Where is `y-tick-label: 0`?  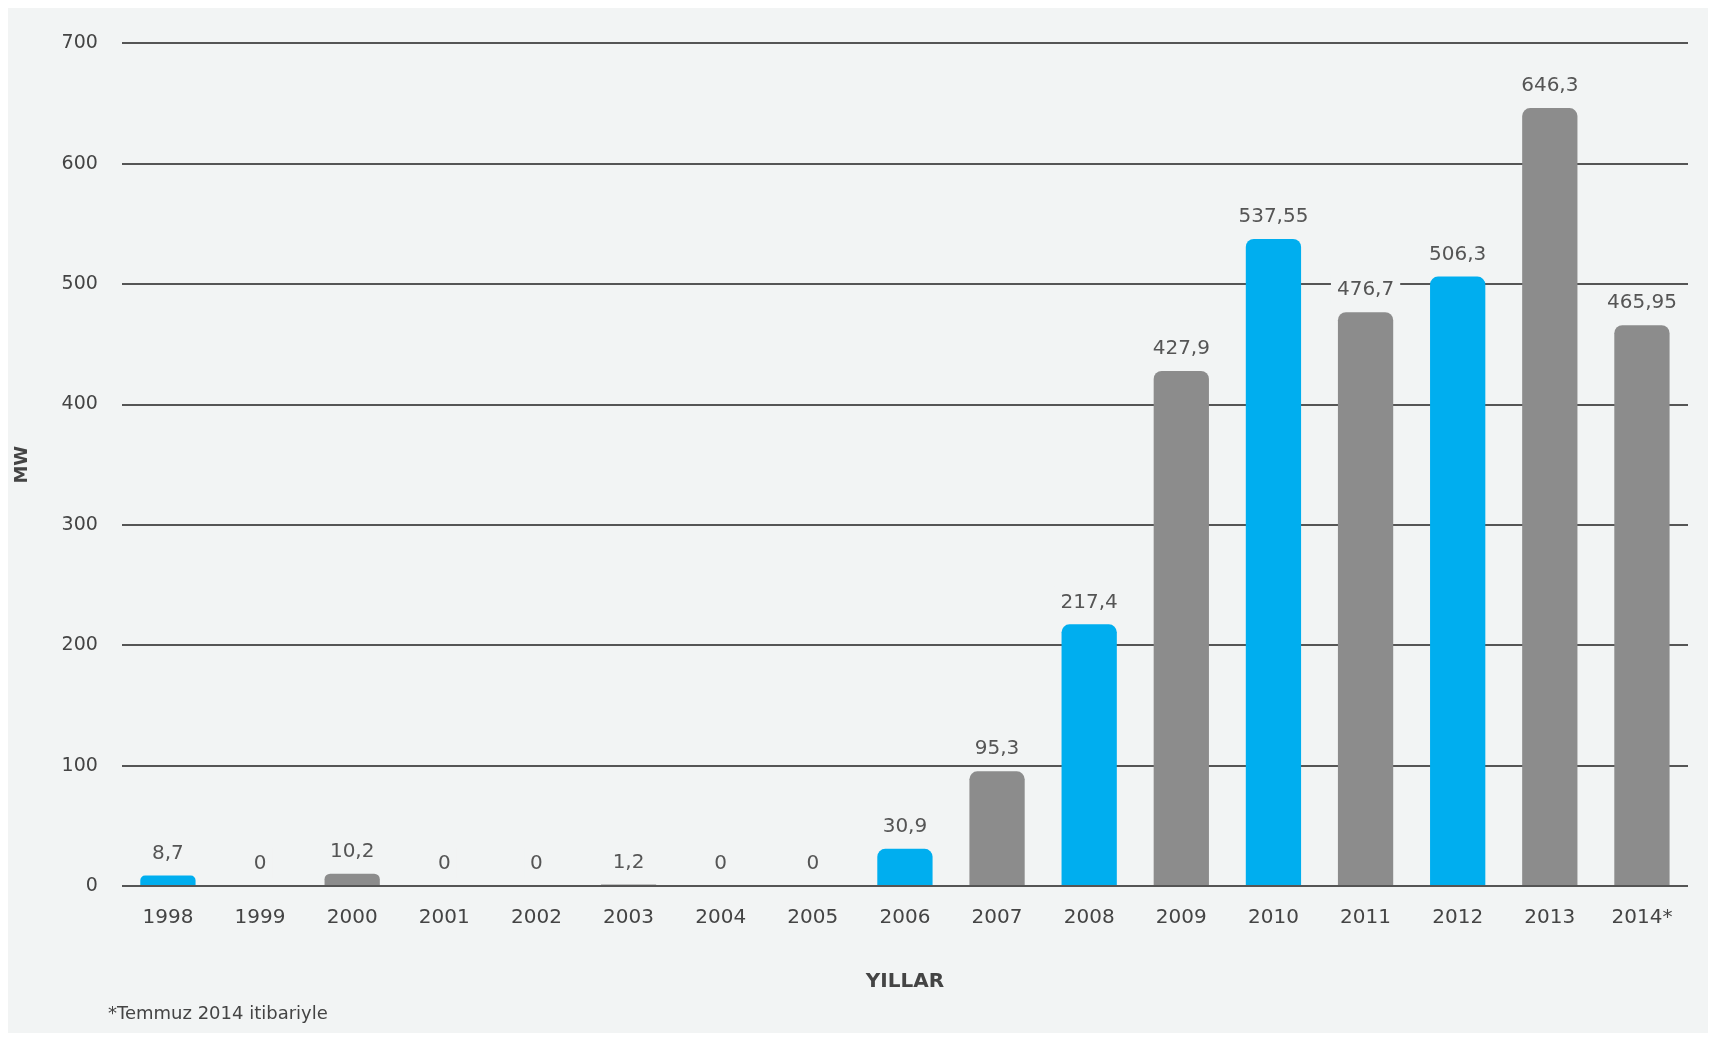
y-tick-label: 0 is located at coordinates (91, 883).